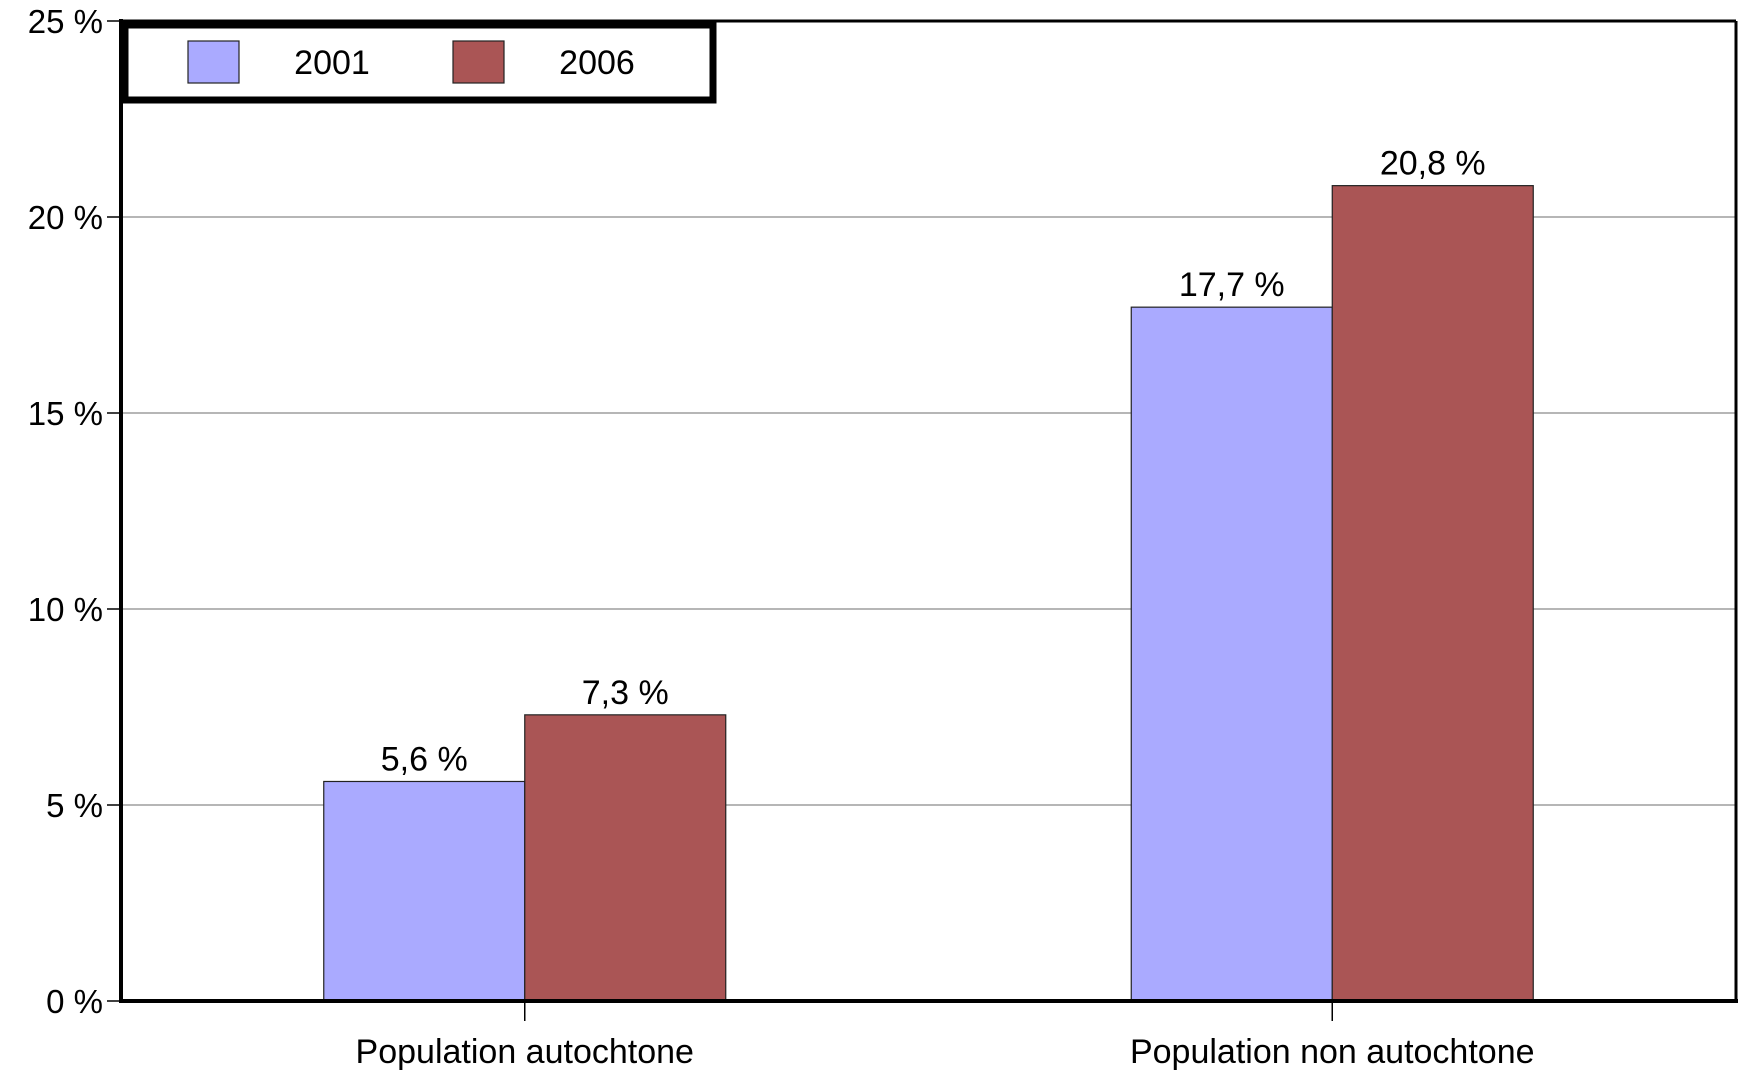 The image size is (1739, 1070). What do you see at coordinates (74, 511) in the screenshot?
I see `y-axis-ticks: 0 % 5 % 10 % 15 % 20 % 25 %` at bounding box center [74, 511].